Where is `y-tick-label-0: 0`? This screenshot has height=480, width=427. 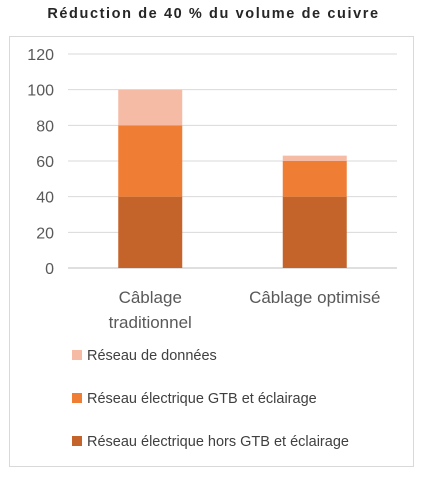 y-tick-label-0: 0 is located at coordinates (49, 269).